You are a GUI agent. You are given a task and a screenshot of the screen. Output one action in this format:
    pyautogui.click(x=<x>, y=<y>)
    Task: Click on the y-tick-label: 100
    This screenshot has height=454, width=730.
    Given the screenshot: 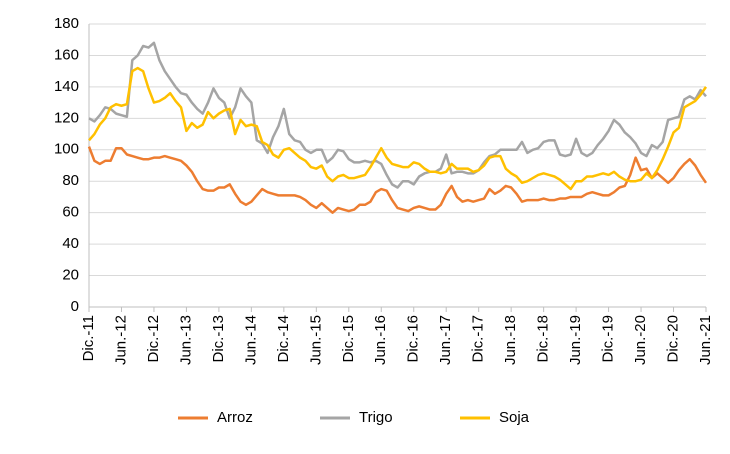 What is the action you would take?
    pyautogui.click(x=66, y=149)
    